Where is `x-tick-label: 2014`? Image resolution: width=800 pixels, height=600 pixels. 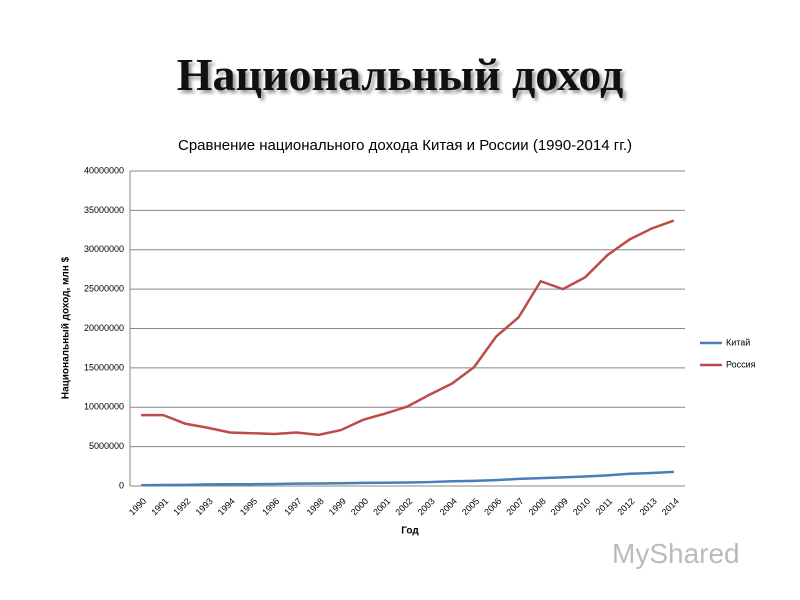 x-tick-label: 2014 is located at coordinates (670, 506).